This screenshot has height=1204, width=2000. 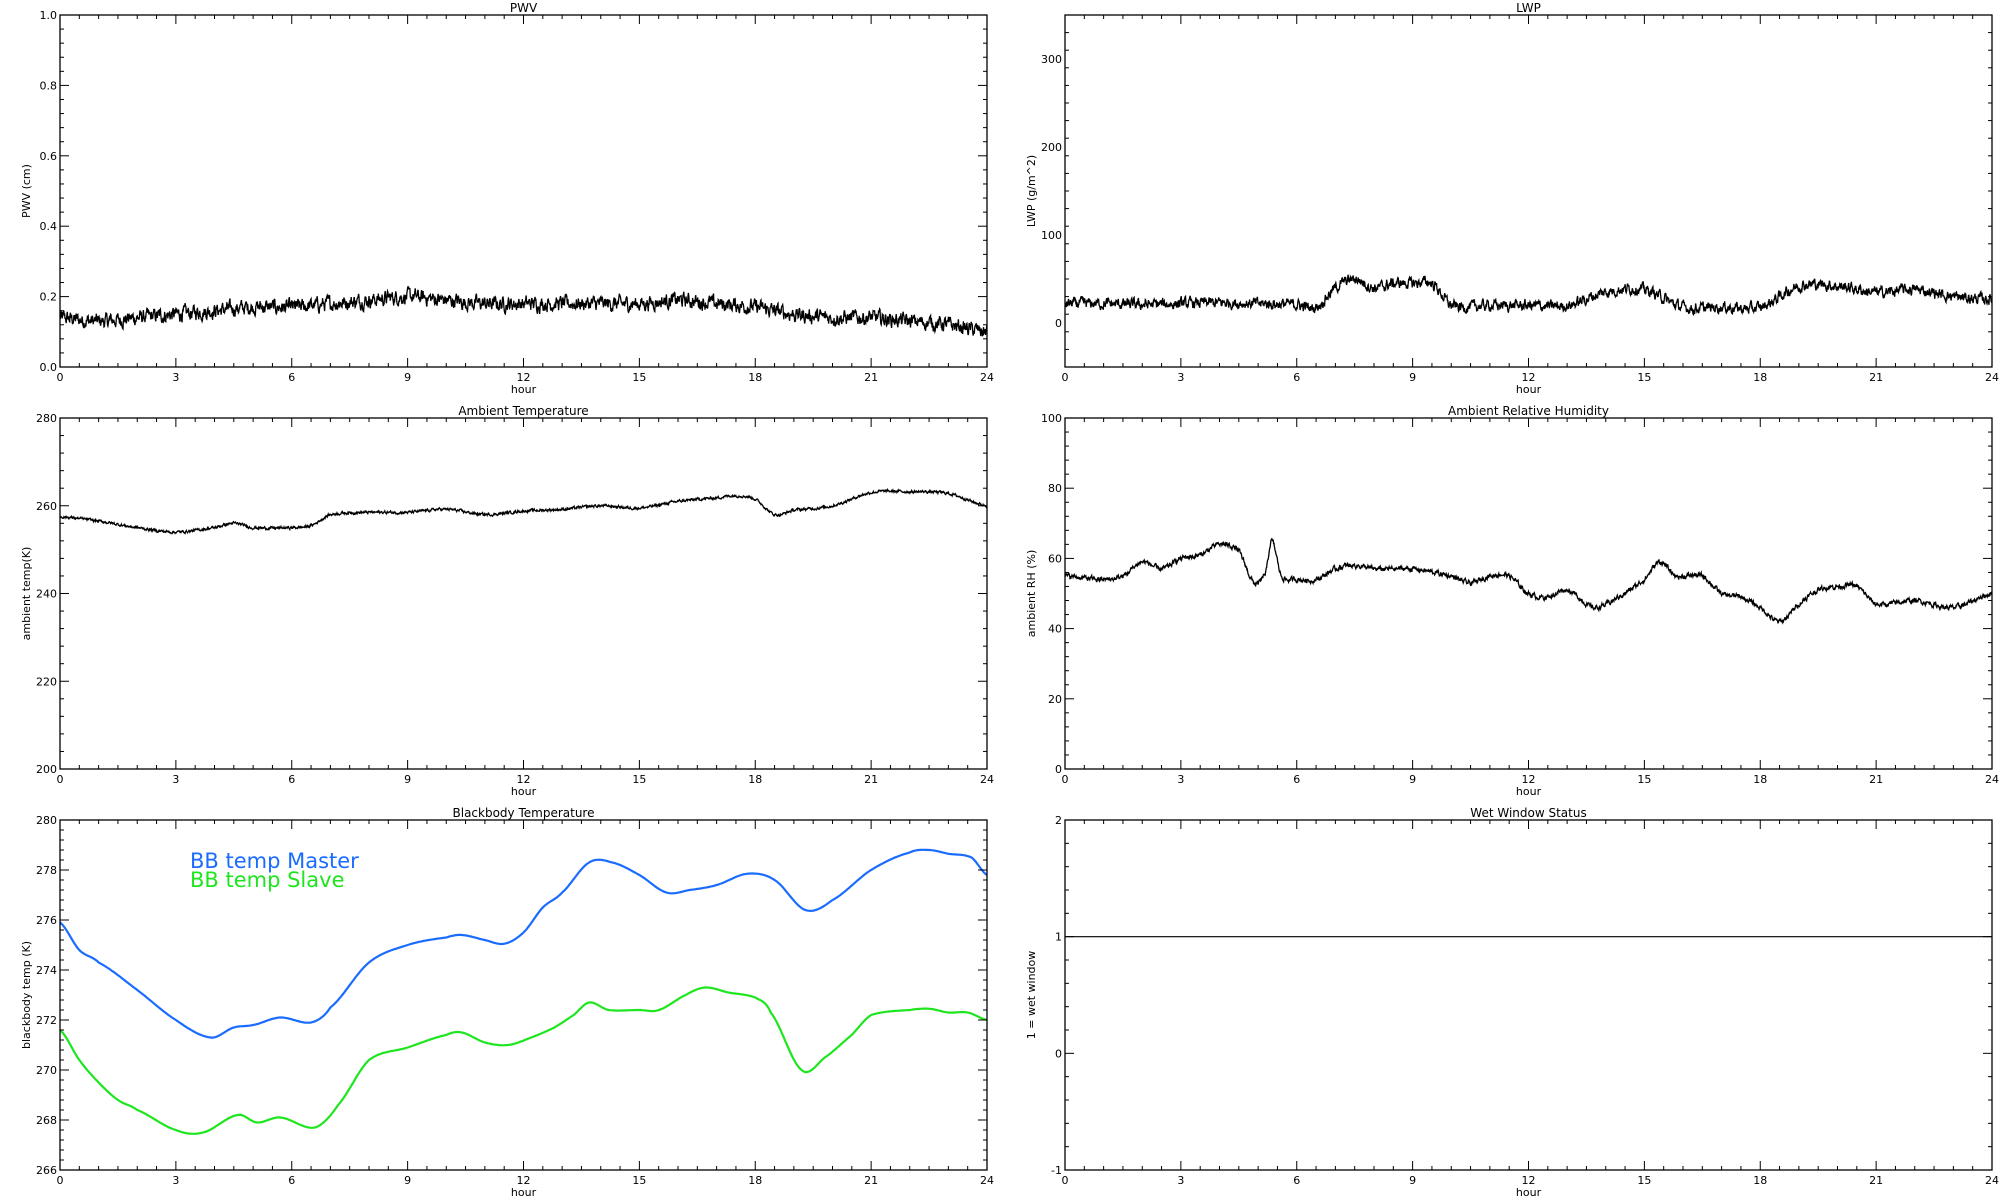 What do you see at coordinates (1058, 937) in the screenshot?
I see `y-tick-label: 1` at bounding box center [1058, 937].